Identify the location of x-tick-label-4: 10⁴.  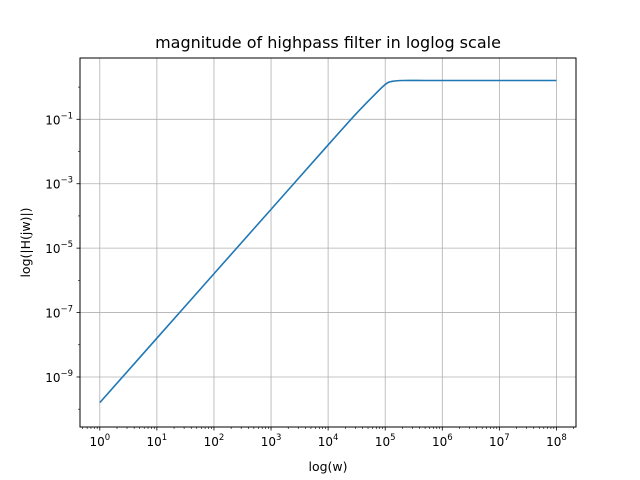
(328, 441).